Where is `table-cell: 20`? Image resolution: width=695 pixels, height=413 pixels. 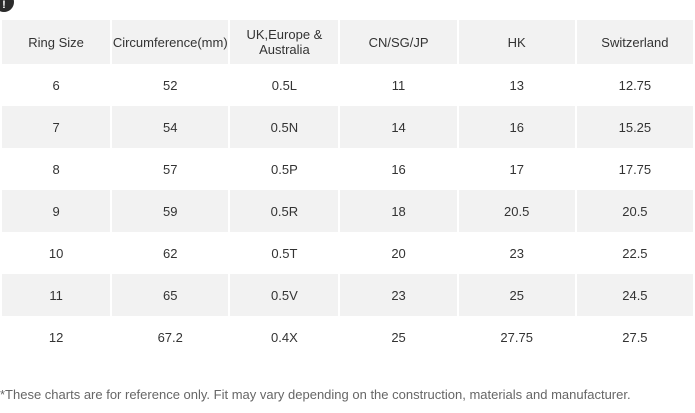 table-cell: 20 is located at coordinates (398, 253).